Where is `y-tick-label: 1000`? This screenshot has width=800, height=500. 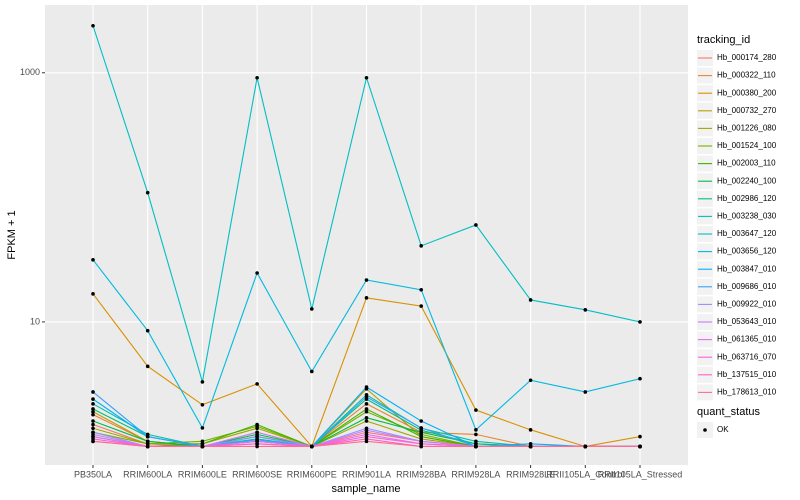 y-tick-label: 1000 is located at coordinates (30, 72).